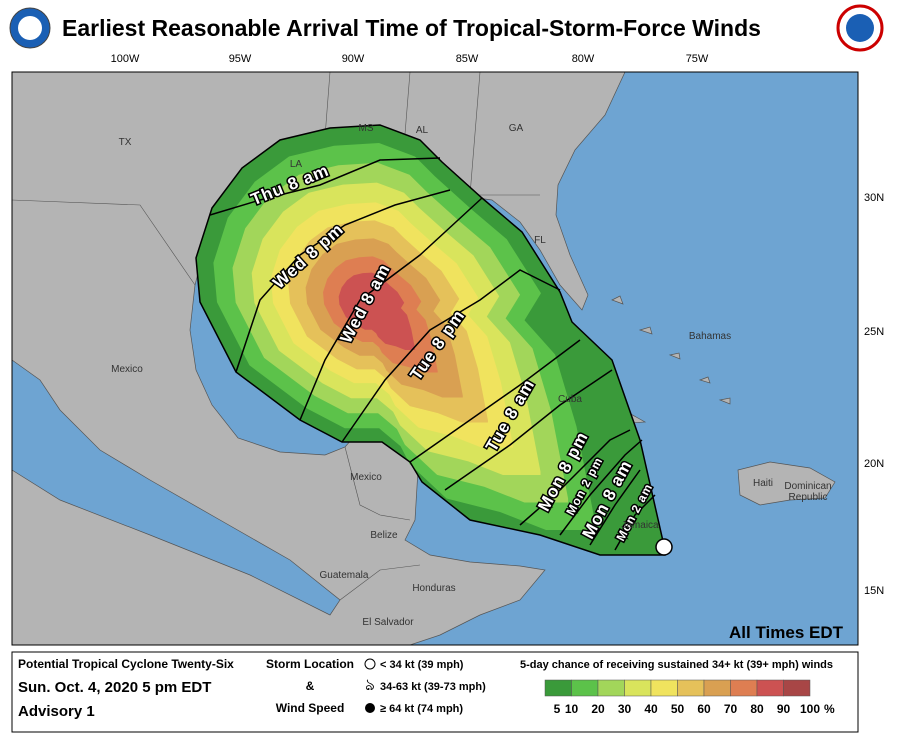  I want to click on storm-location-title: Storm Location, so click(310, 664).